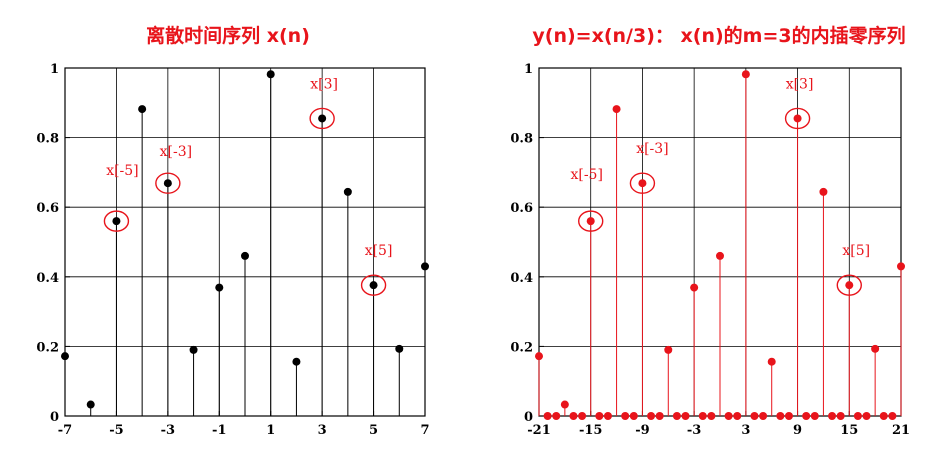  I want to click on x-tick-label: 21, so click(901, 430).